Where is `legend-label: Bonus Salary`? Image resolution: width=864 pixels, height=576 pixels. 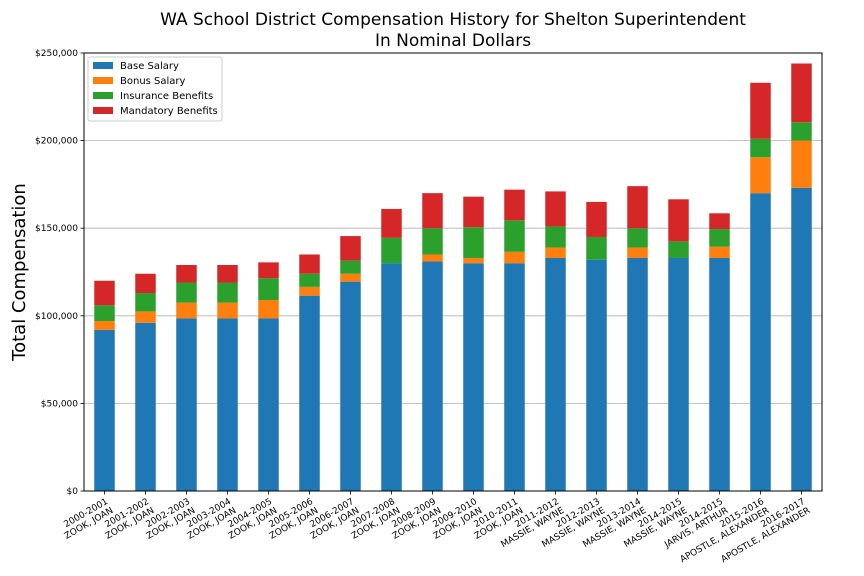 legend-label: Bonus Salary is located at coordinates (153, 81).